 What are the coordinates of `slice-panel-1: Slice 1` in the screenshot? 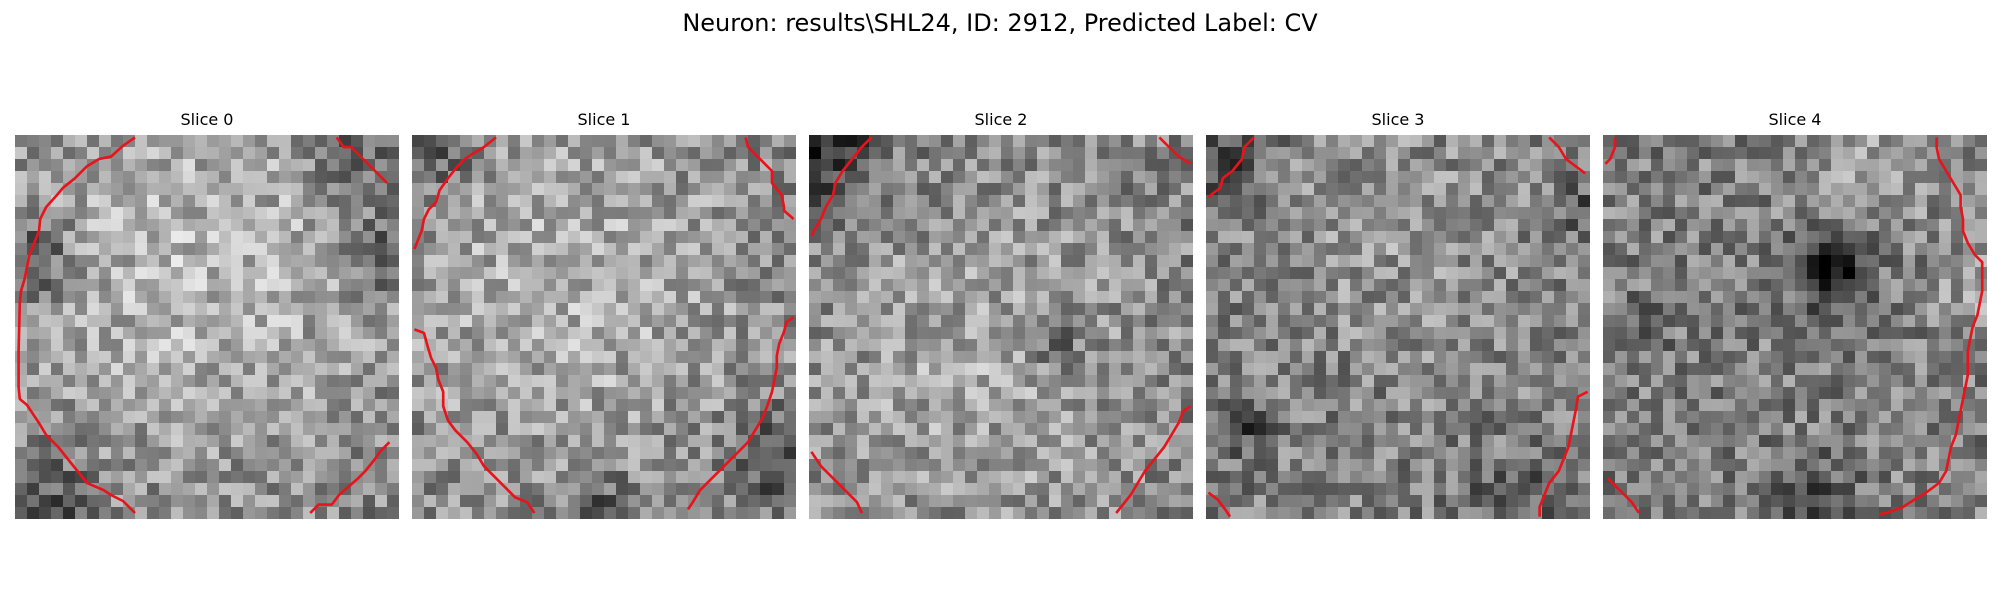 It's located at (604, 315).